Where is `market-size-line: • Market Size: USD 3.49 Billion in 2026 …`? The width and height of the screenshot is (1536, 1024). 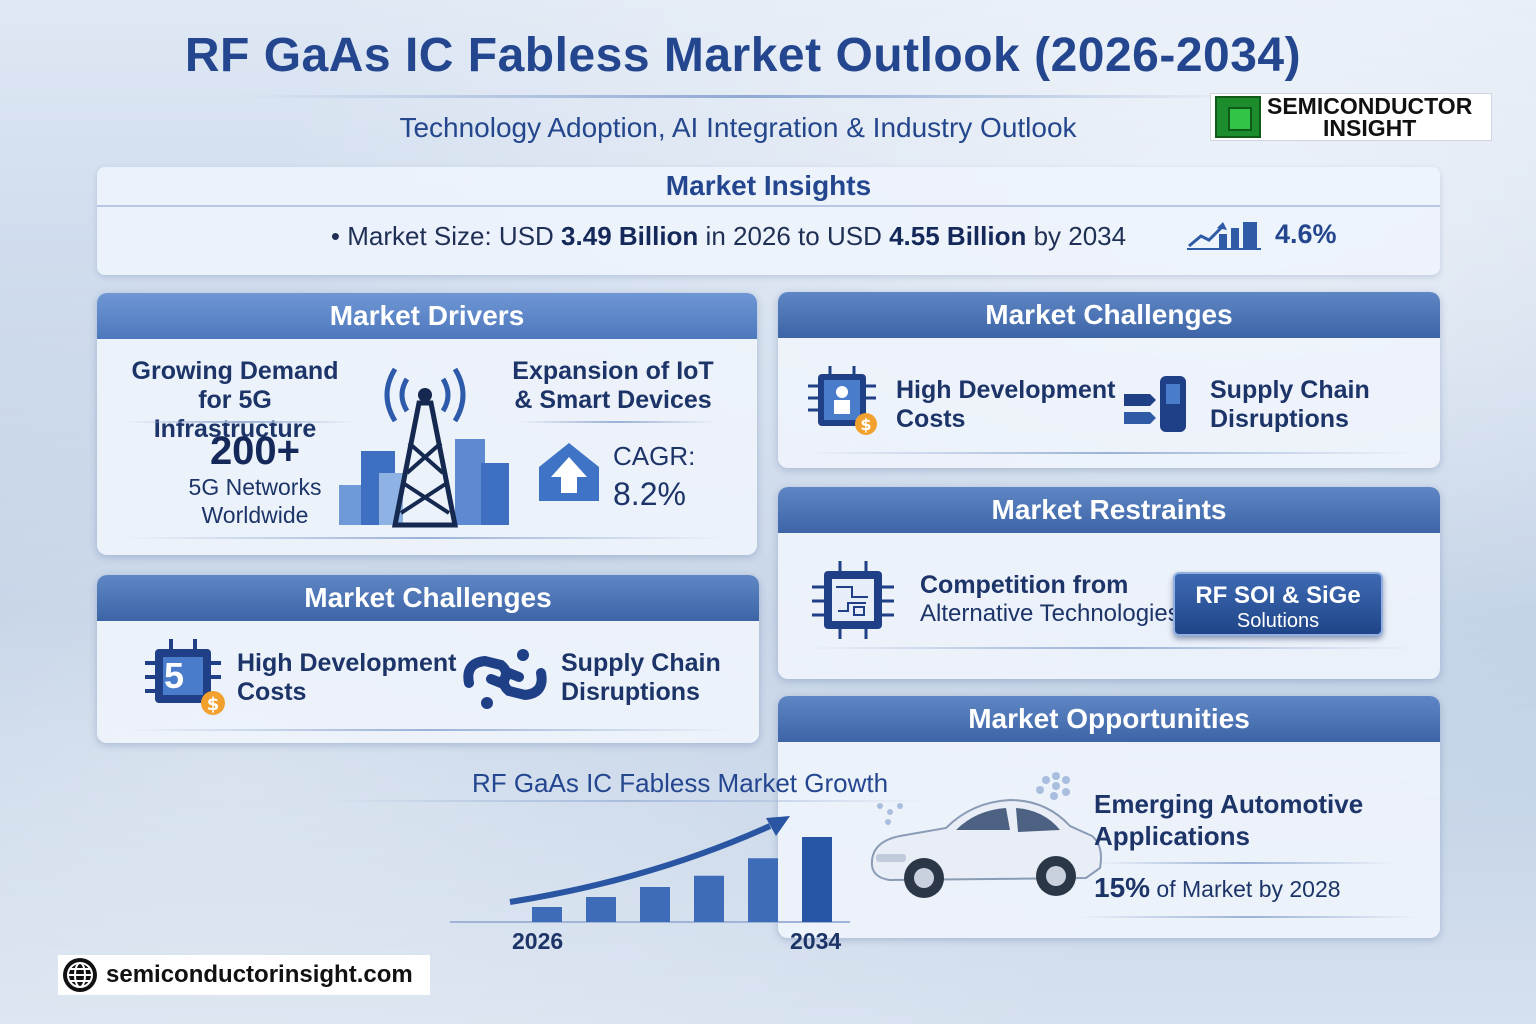 market-size-line: • Market Size: USD 3.49 Billion in 2026 … is located at coordinates (768, 236).